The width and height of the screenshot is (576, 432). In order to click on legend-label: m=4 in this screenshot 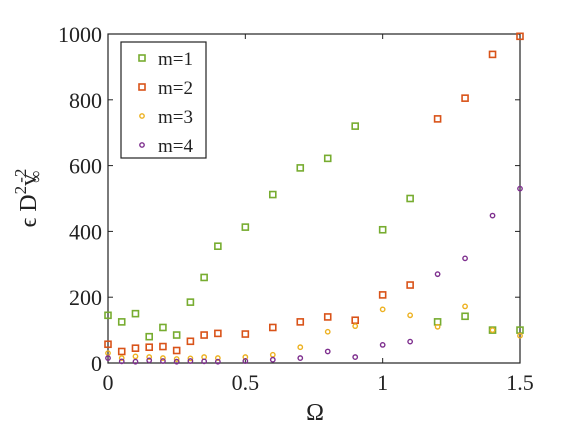, I will do `click(175, 146)`.